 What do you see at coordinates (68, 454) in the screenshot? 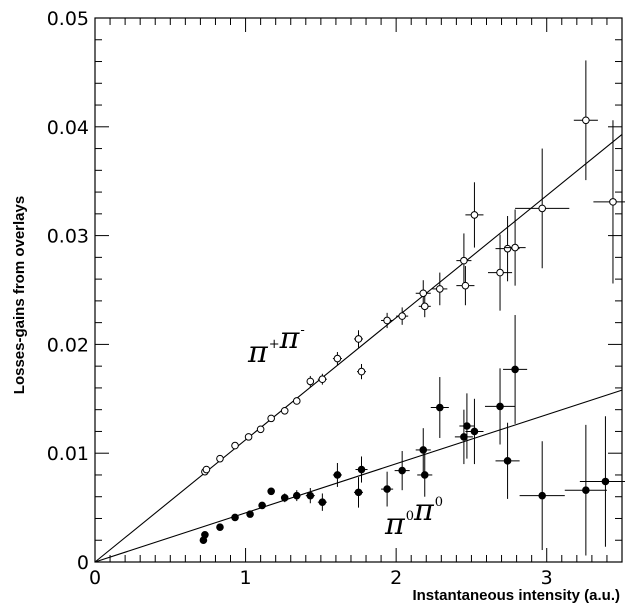
I see `y-tick-label: 0.01` at bounding box center [68, 454].